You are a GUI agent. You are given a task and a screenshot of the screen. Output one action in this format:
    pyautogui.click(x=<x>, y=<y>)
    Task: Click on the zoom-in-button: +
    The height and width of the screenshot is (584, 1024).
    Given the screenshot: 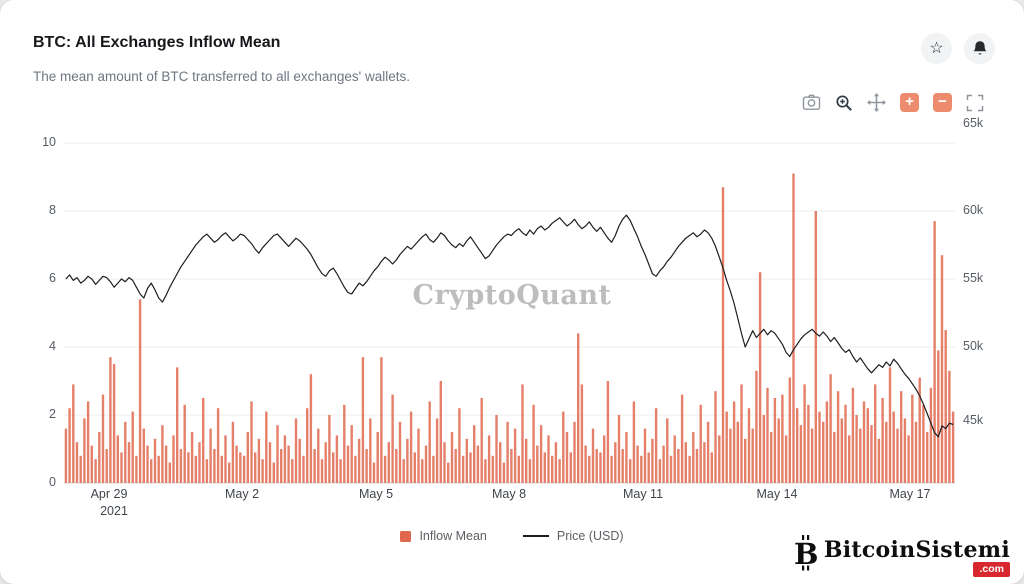 What is the action you would take?
    pyautogui.click(x=909, y=102)
    